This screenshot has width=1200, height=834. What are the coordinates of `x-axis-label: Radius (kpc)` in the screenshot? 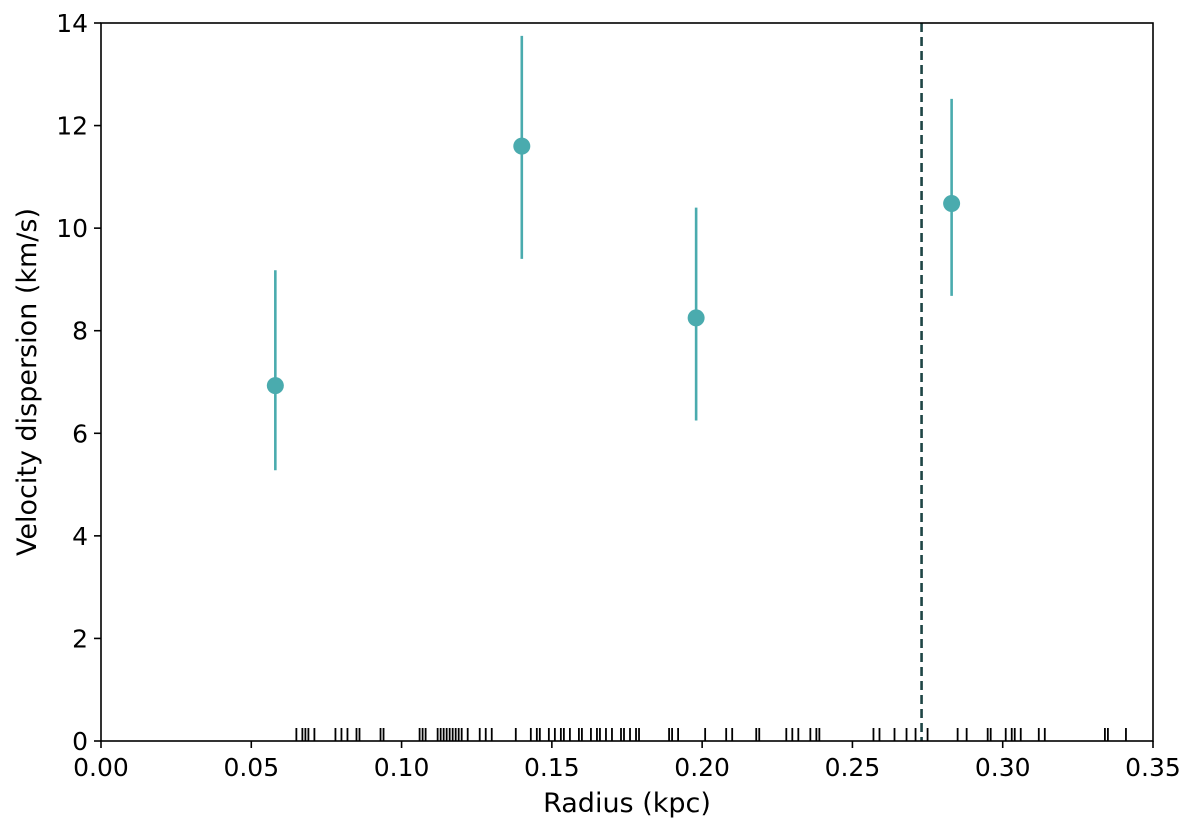 It's located at (627, 803).